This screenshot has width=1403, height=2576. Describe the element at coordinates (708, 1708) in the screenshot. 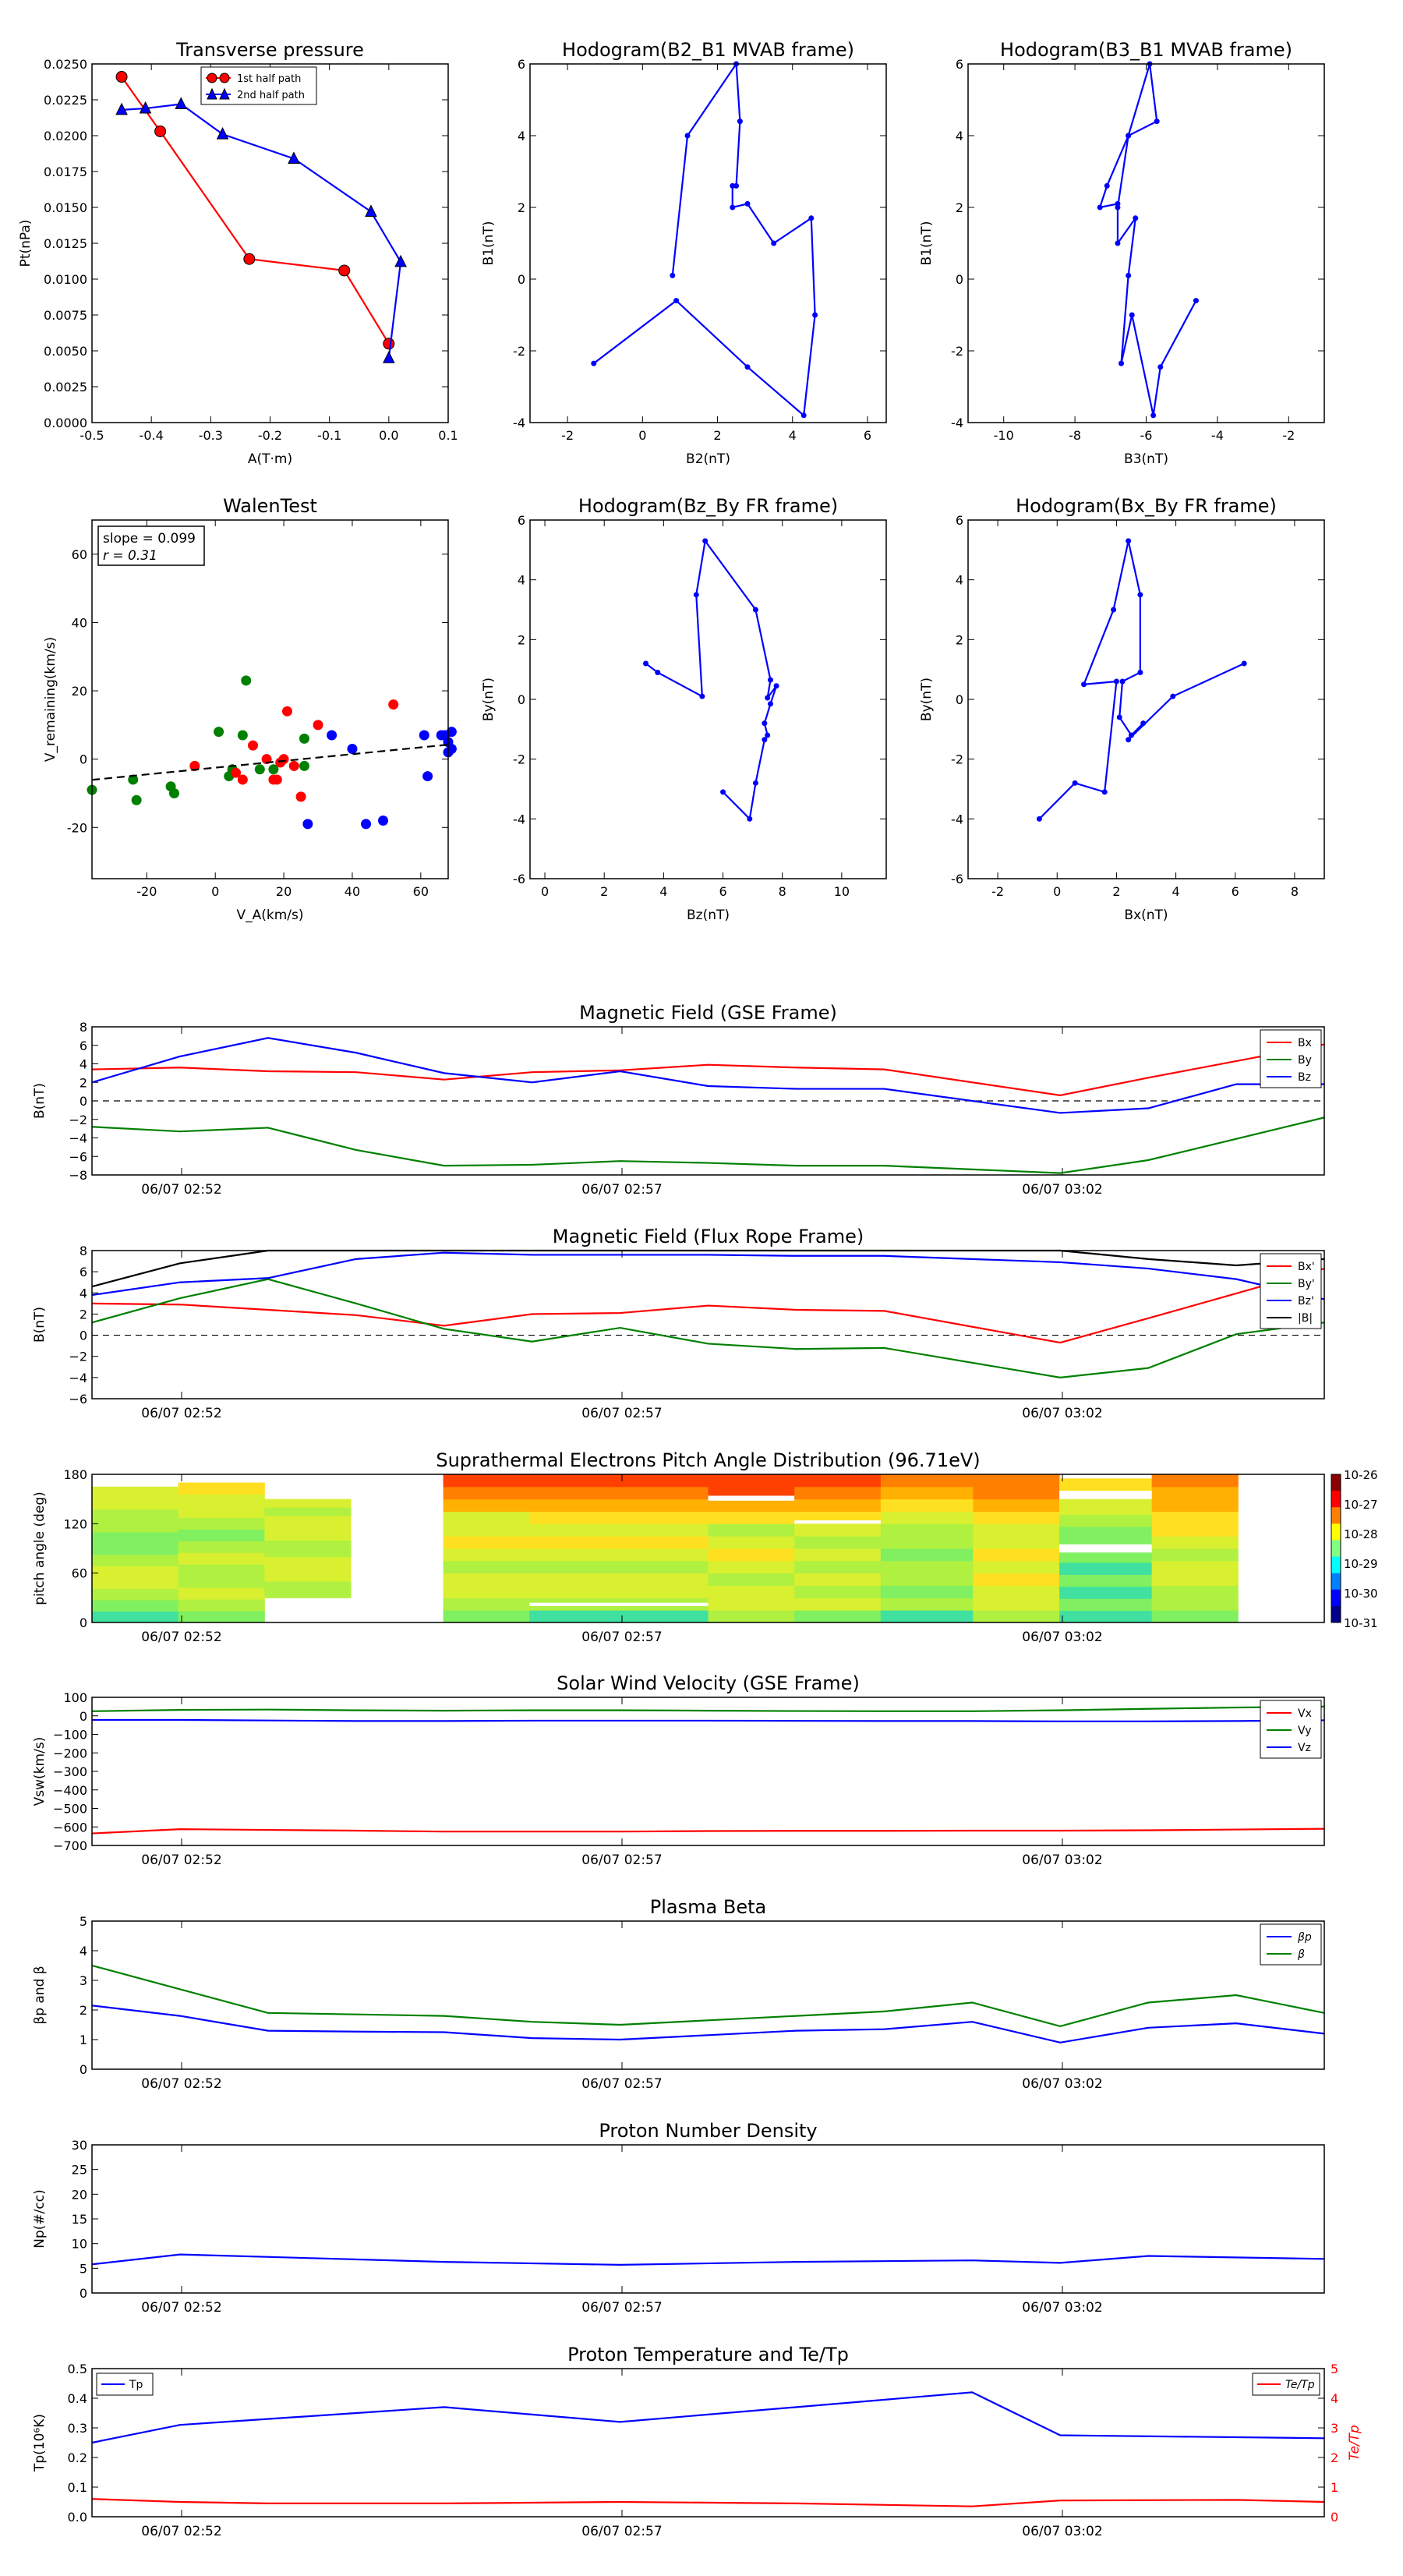

I see `series-line-Vy` at that location.